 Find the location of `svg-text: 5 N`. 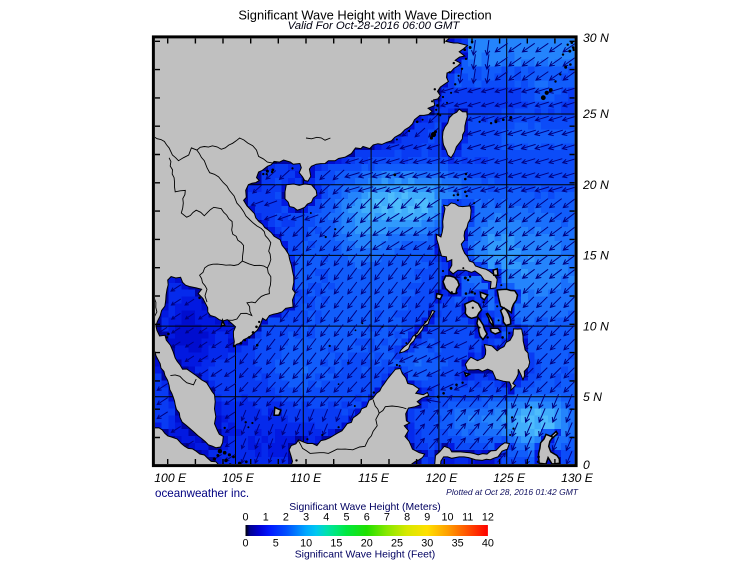

svg-text: 5 N is located at coordinates (592, 397).